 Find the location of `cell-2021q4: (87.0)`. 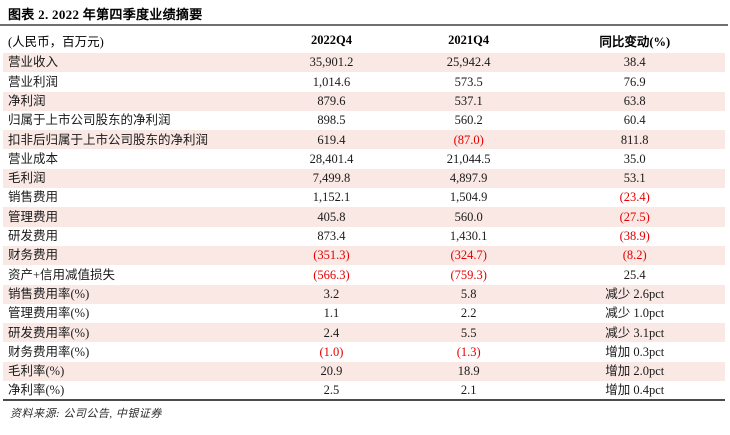

cell-2021q4: (87.0) is located at coordinates (468, 139).